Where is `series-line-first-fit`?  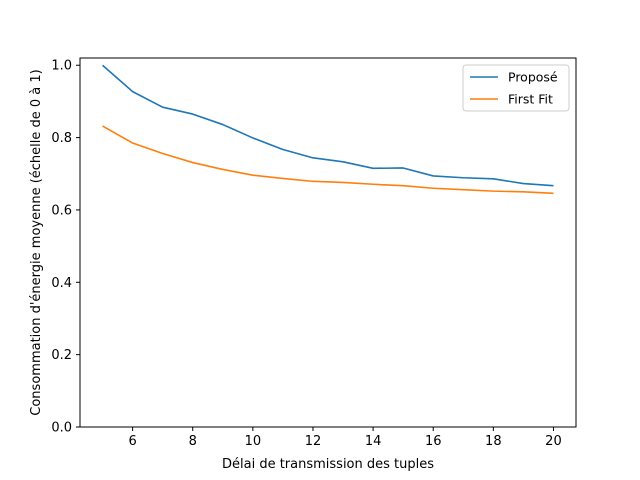 series-line-first-fit is located at coordinates (328, 160).